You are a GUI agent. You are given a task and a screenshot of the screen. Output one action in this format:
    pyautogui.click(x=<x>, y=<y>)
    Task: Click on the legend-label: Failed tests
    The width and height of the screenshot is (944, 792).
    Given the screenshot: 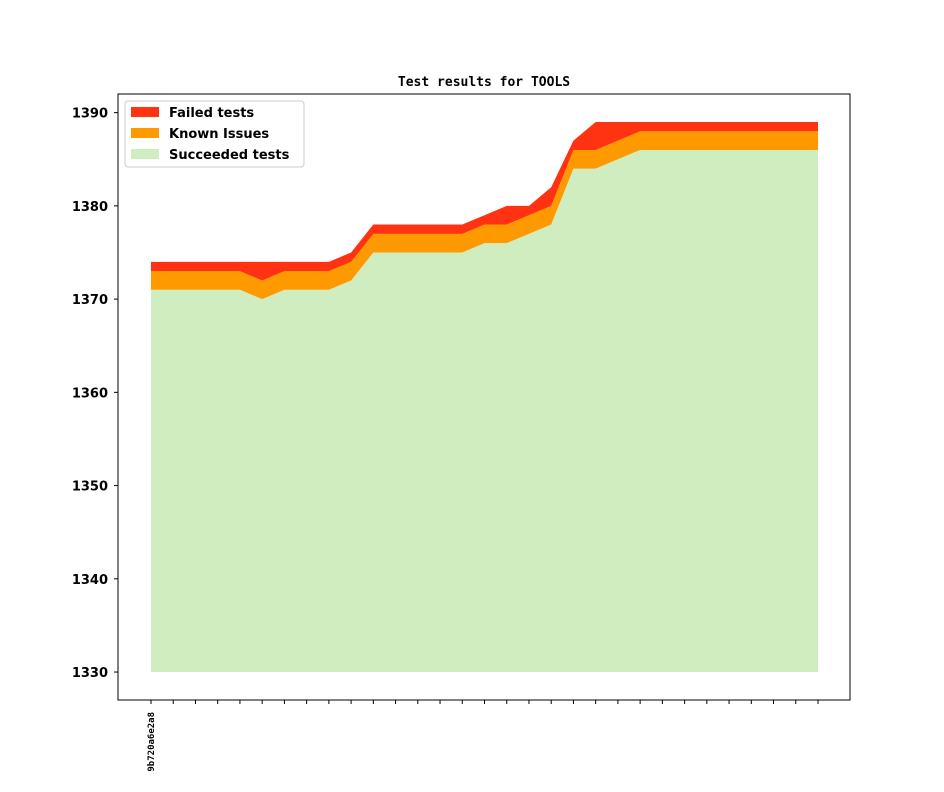 What is the action you would take?
    pyautogui.click(x=211, y=113)
    